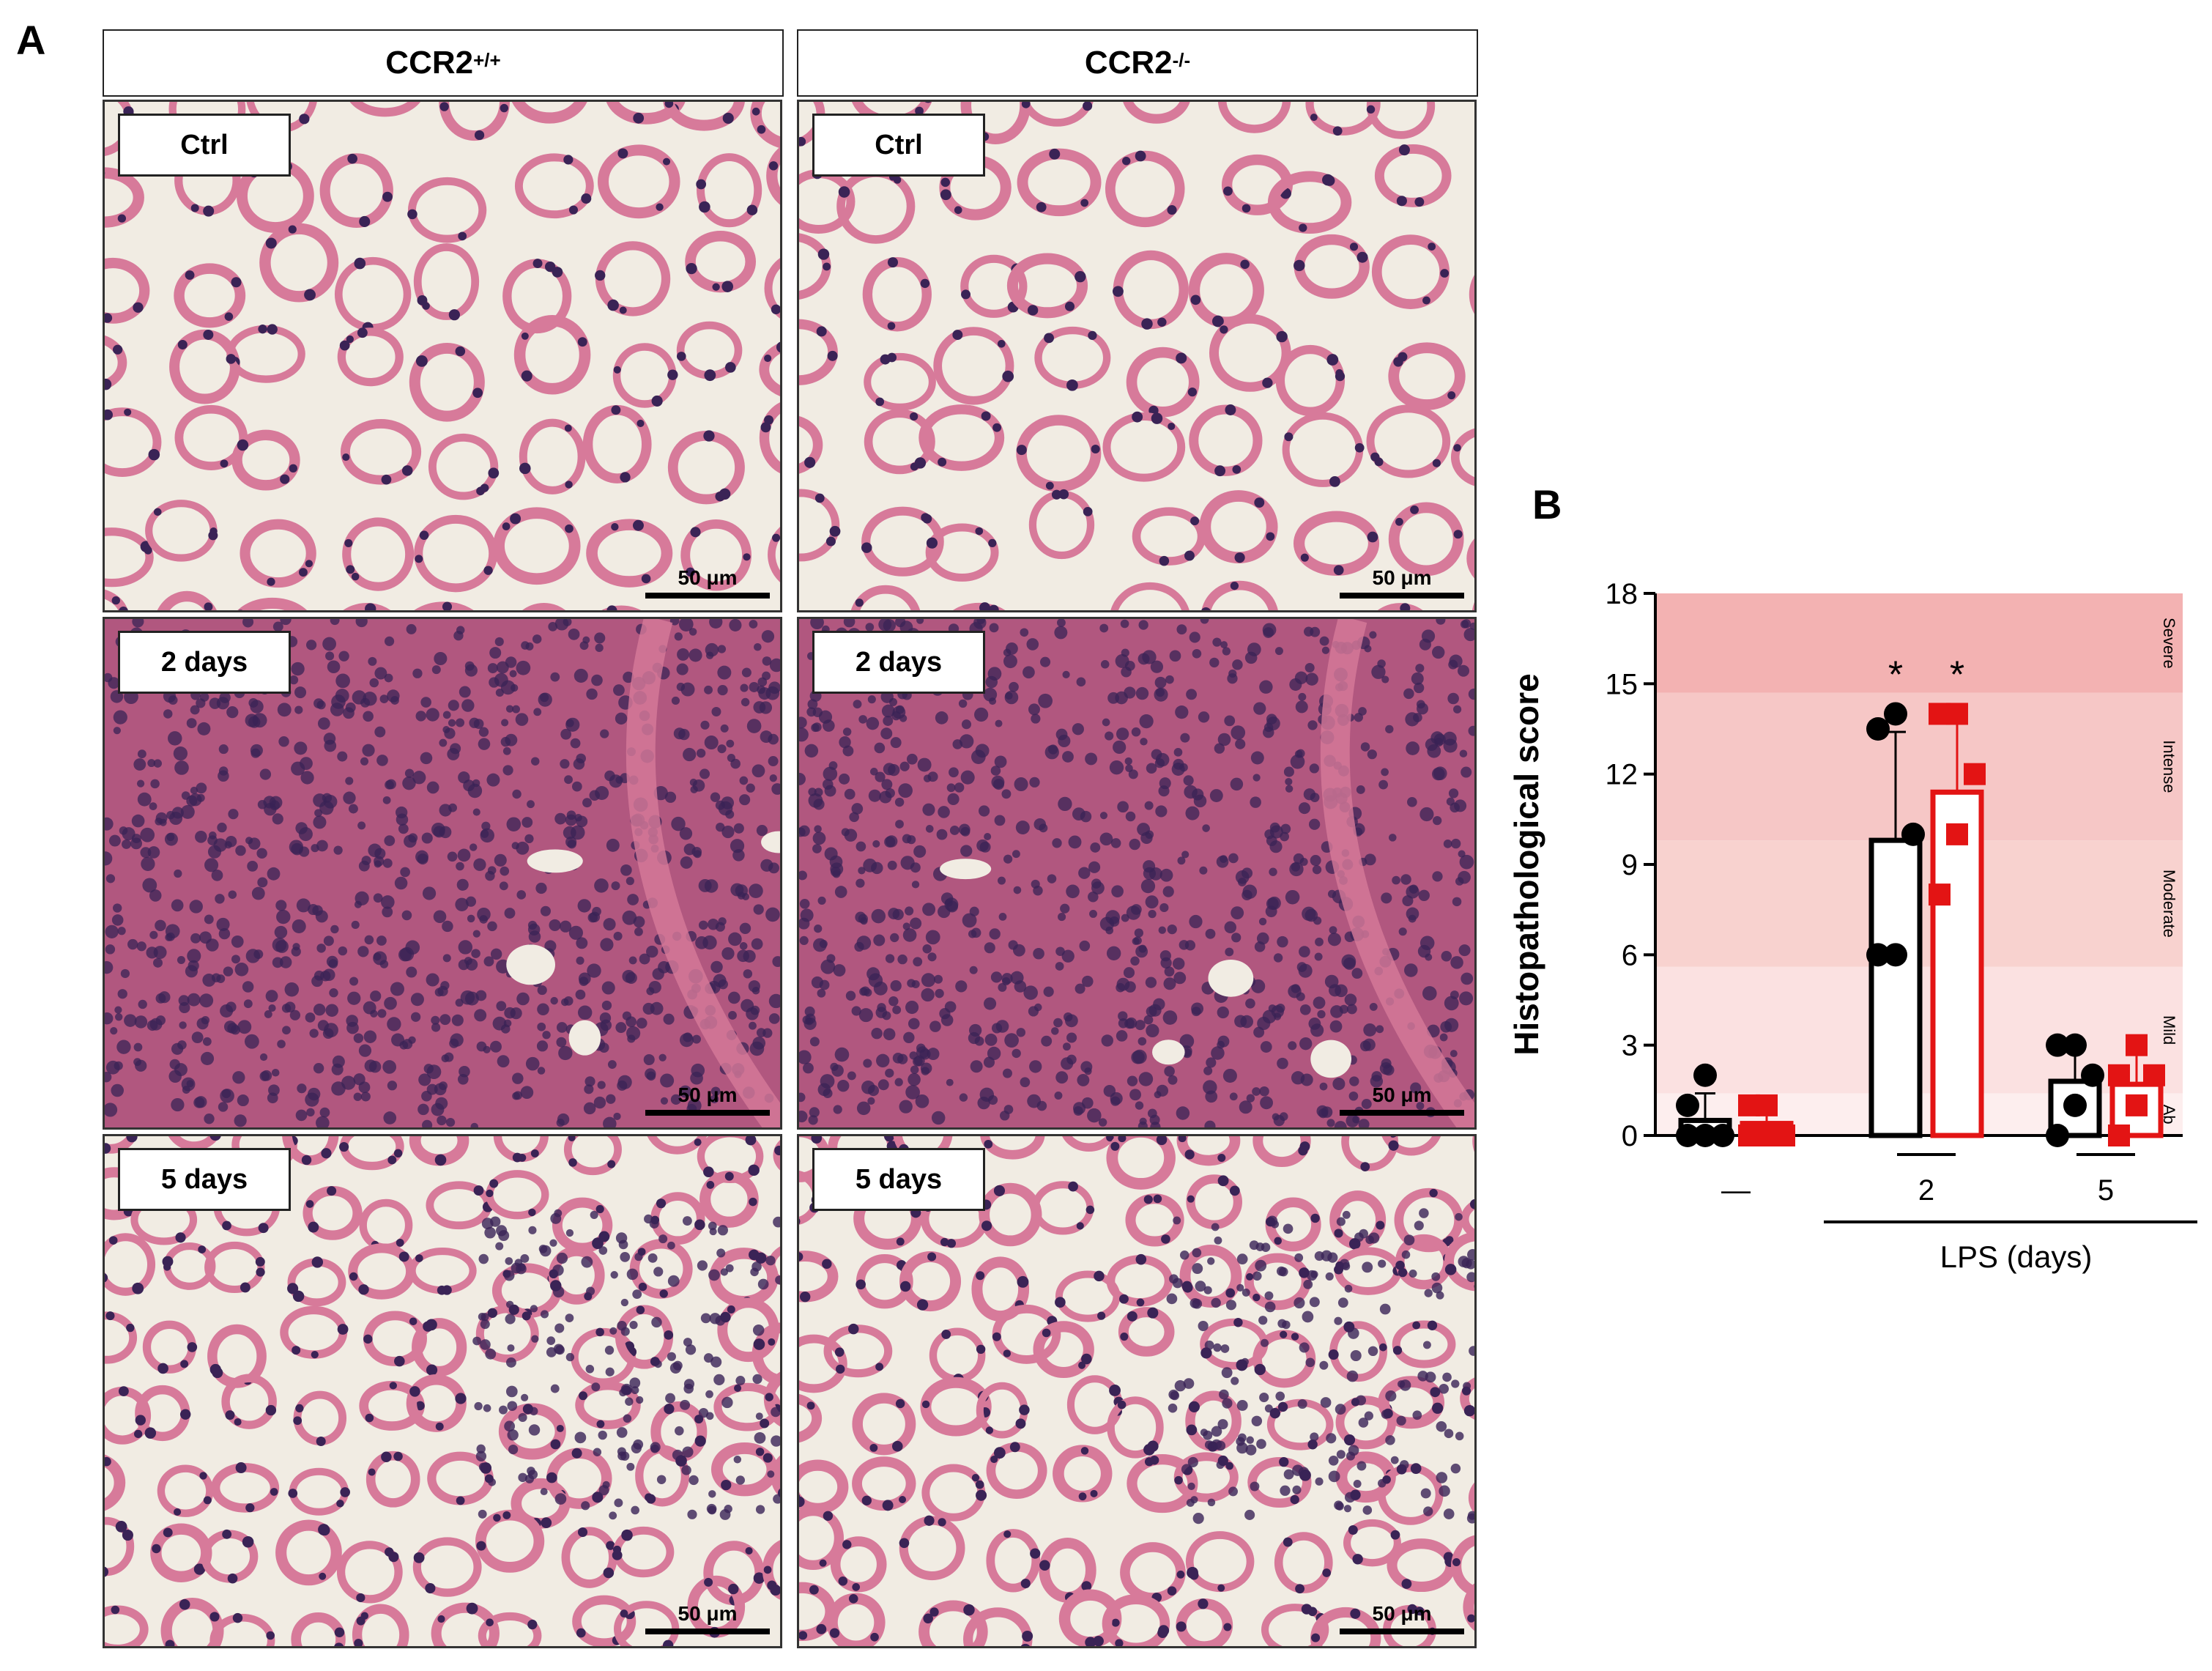 This screenshot has width=2212, height=1671. Describe the element at coordinates (966, 870) in the screenshot. I see `air-space` at that location.